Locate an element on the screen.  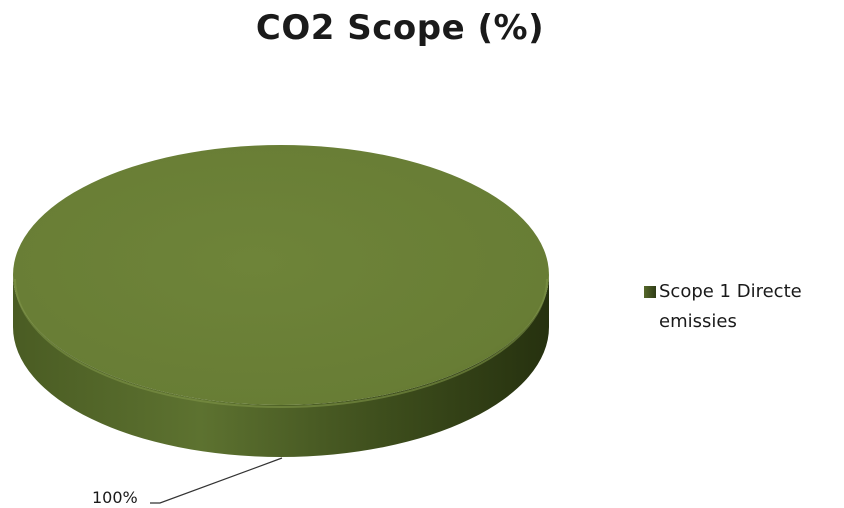
leader-line is located at coordinates (216, 480).